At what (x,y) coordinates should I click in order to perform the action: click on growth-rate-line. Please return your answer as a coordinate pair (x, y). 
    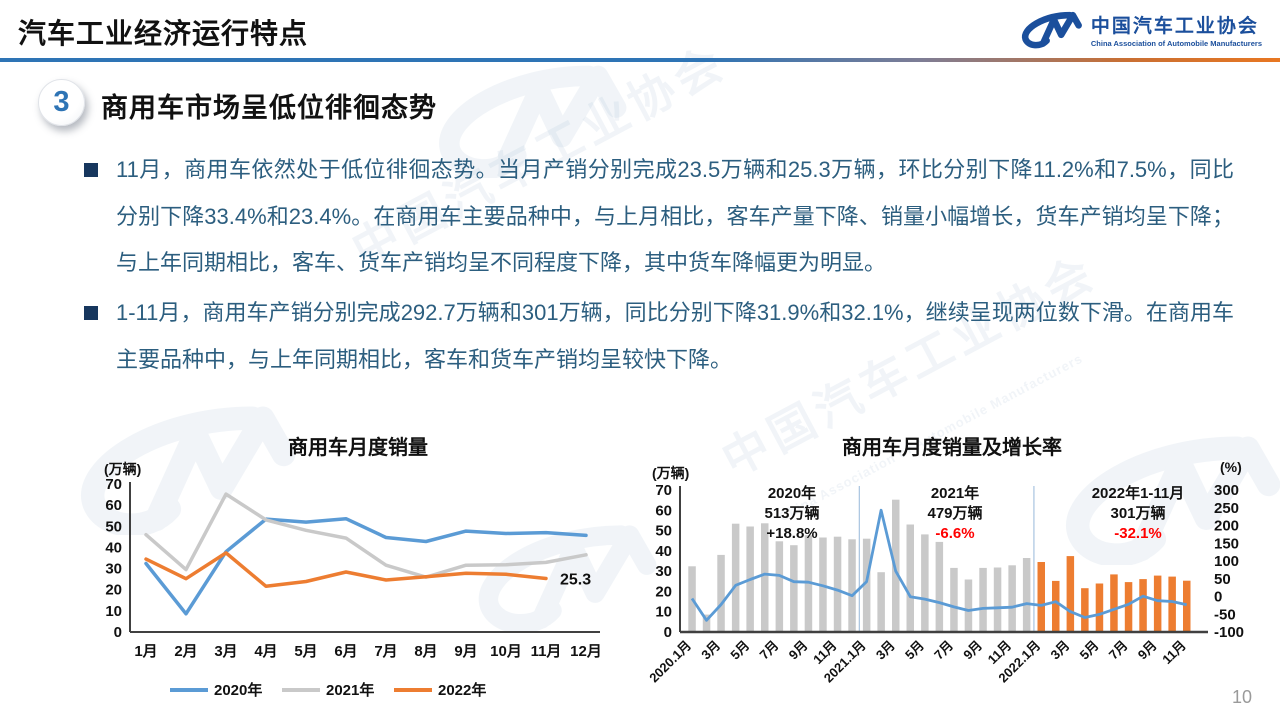
    Looking at the image, I should click on (939, 565).